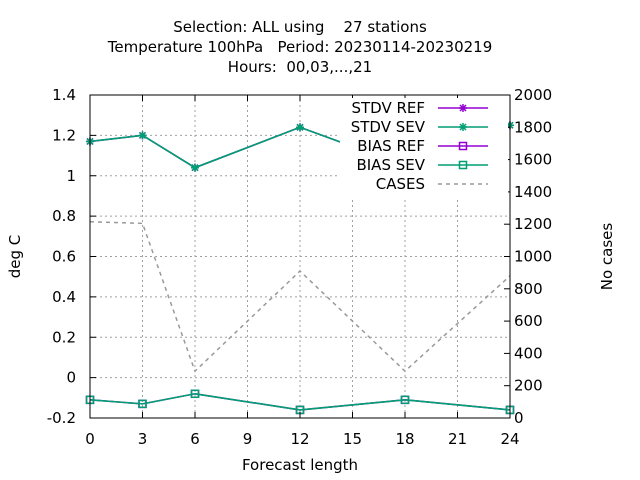 This screenshot has width=640, height=480. I want to click on legend-label: CASES, so click(400, 184).